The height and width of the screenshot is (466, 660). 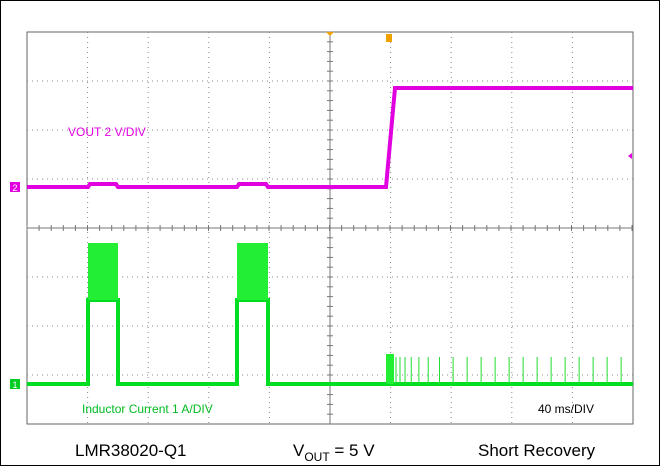 What do you see at coordinates (107, 132) in the screenshot?
I see `ch2-label: VOUT 2 V/DIV` at bounding box center [107, 132].